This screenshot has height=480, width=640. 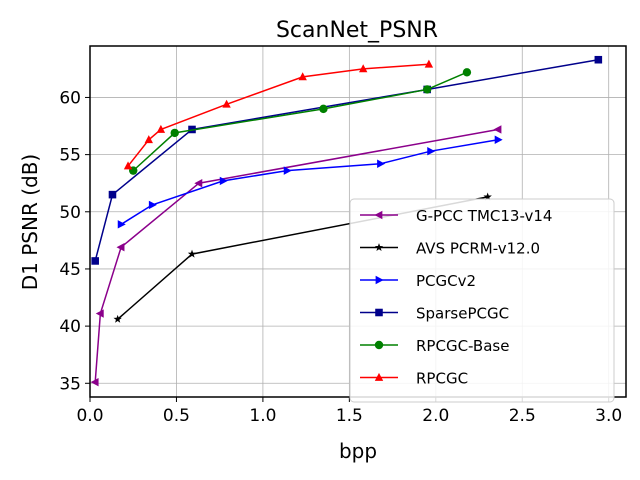 I want to click on legend-label: G-PCC TMC13-v14, so click(x=484, y=216).